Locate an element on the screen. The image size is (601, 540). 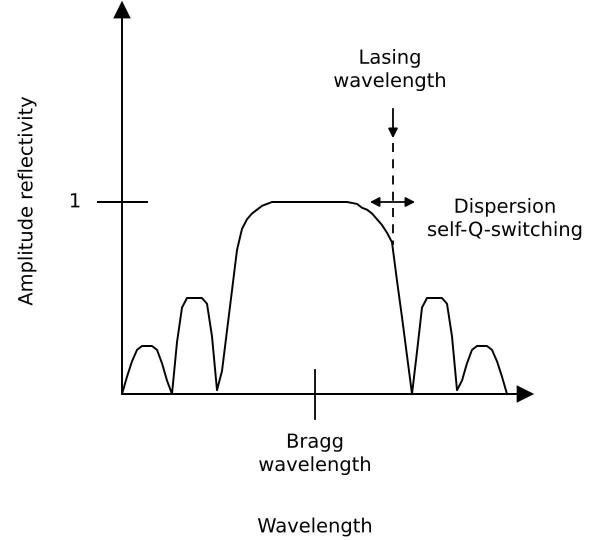
text: Bragg wavelength is located at coordinates (314, 455).